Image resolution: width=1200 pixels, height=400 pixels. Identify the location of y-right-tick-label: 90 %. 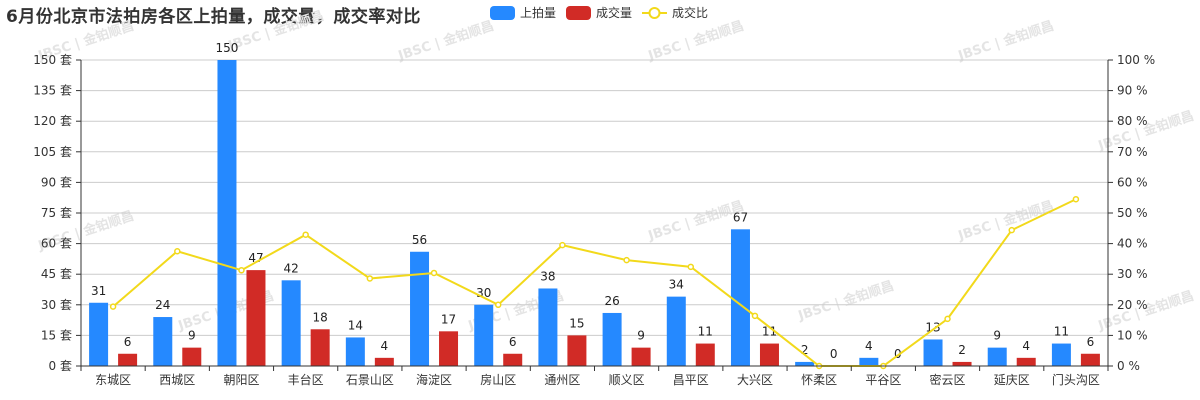
(1132, 91).